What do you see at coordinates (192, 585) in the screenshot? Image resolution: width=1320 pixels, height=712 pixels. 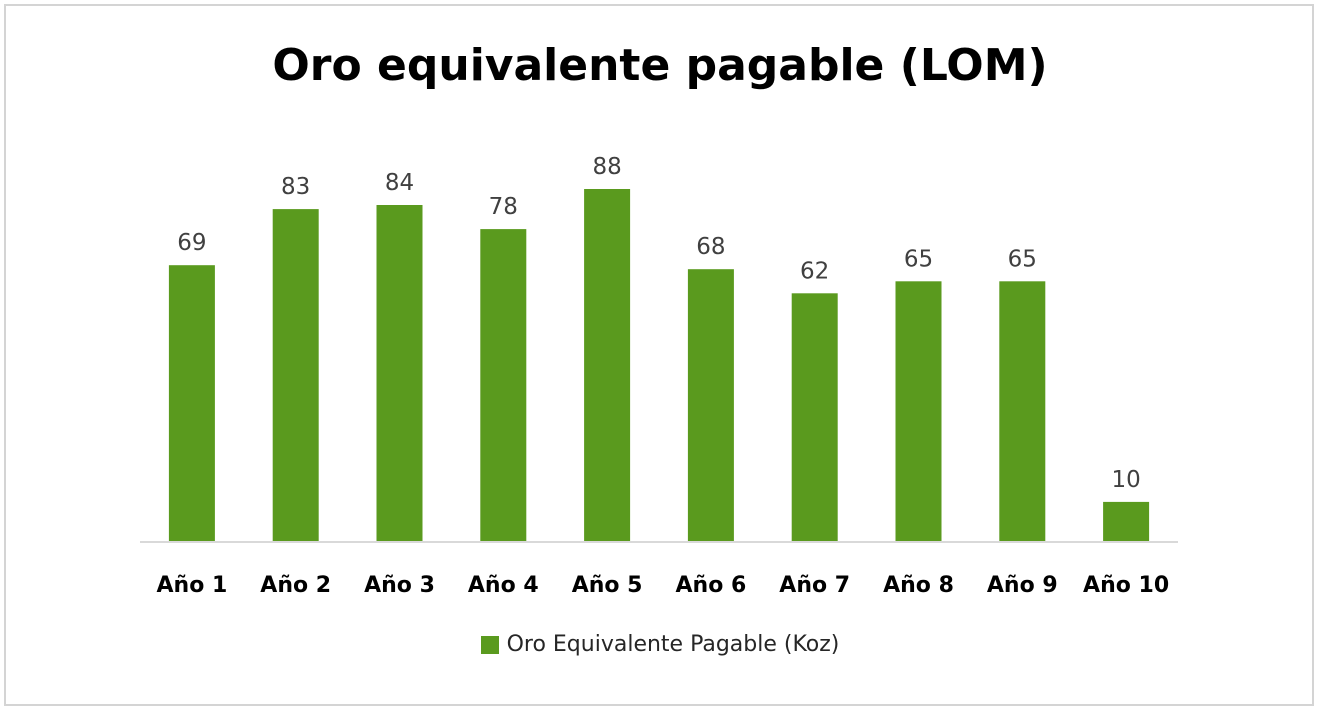 I see `x-tick-label-1: Año 1` at bounding box center [192, 585].